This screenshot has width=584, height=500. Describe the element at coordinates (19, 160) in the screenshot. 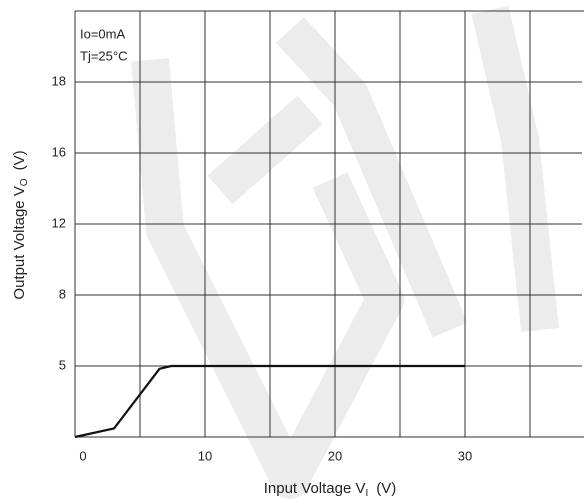

I see `y-axis-label-unit: (V)` at that location.